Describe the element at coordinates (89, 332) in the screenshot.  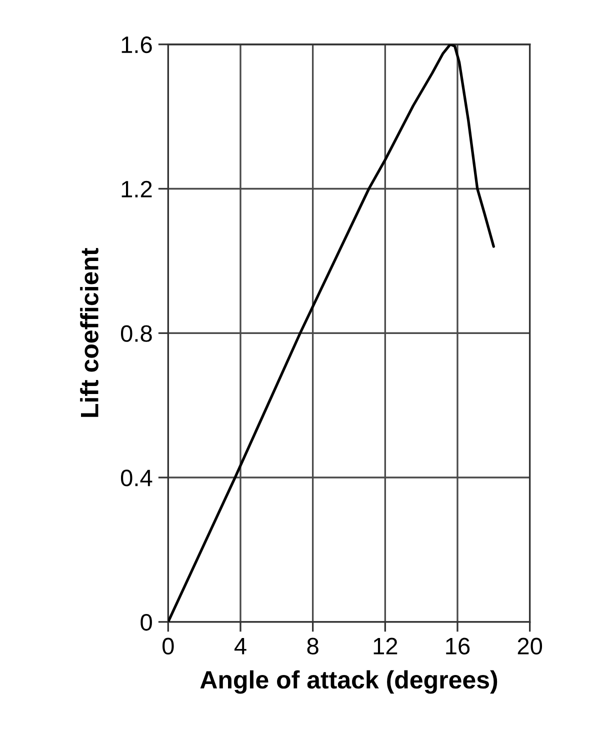
I see `y-axis-title: Lift coefficient` at that location.